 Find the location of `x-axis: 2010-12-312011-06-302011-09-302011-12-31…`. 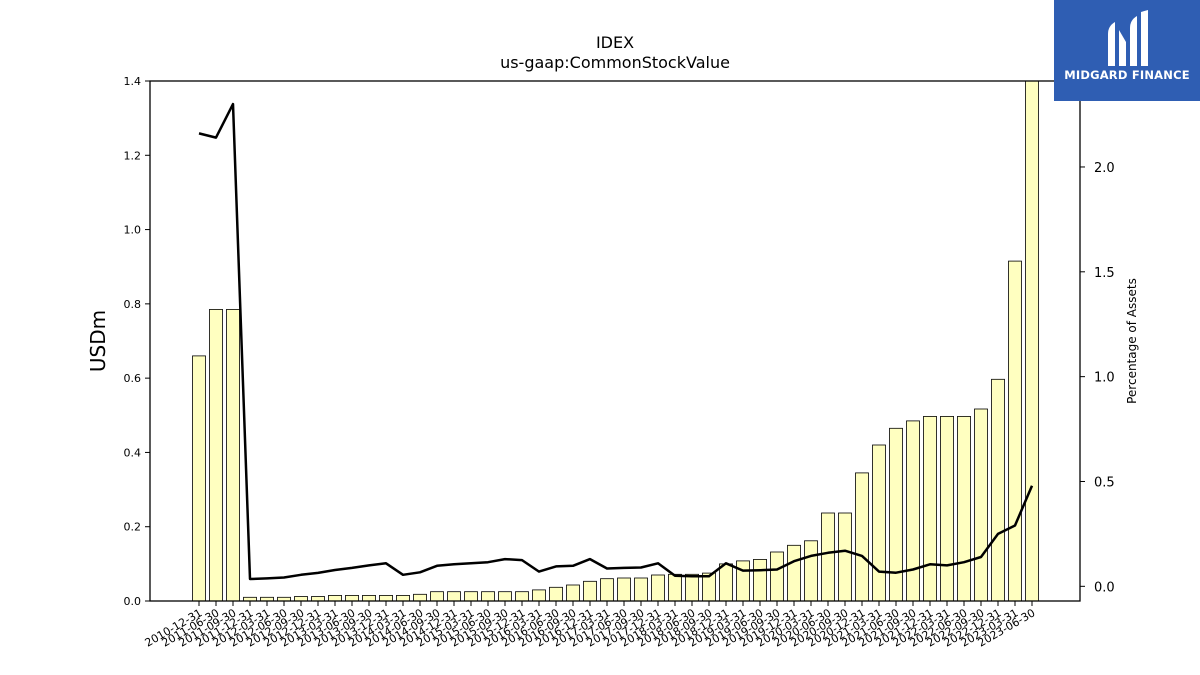

x-axis: 2010-12-312011-06-302011-09-302011-12-31… is located at coordinates (590, 625).